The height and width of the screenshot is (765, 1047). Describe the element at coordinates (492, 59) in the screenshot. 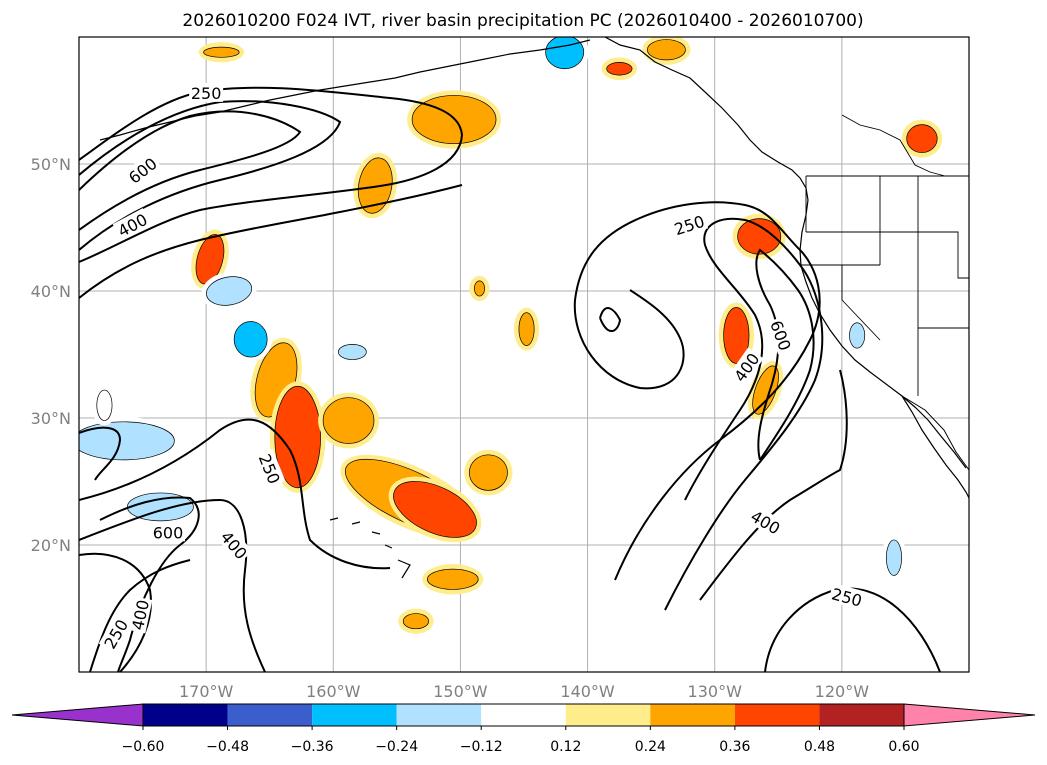

I see `coastline-alaska-south` at that location.